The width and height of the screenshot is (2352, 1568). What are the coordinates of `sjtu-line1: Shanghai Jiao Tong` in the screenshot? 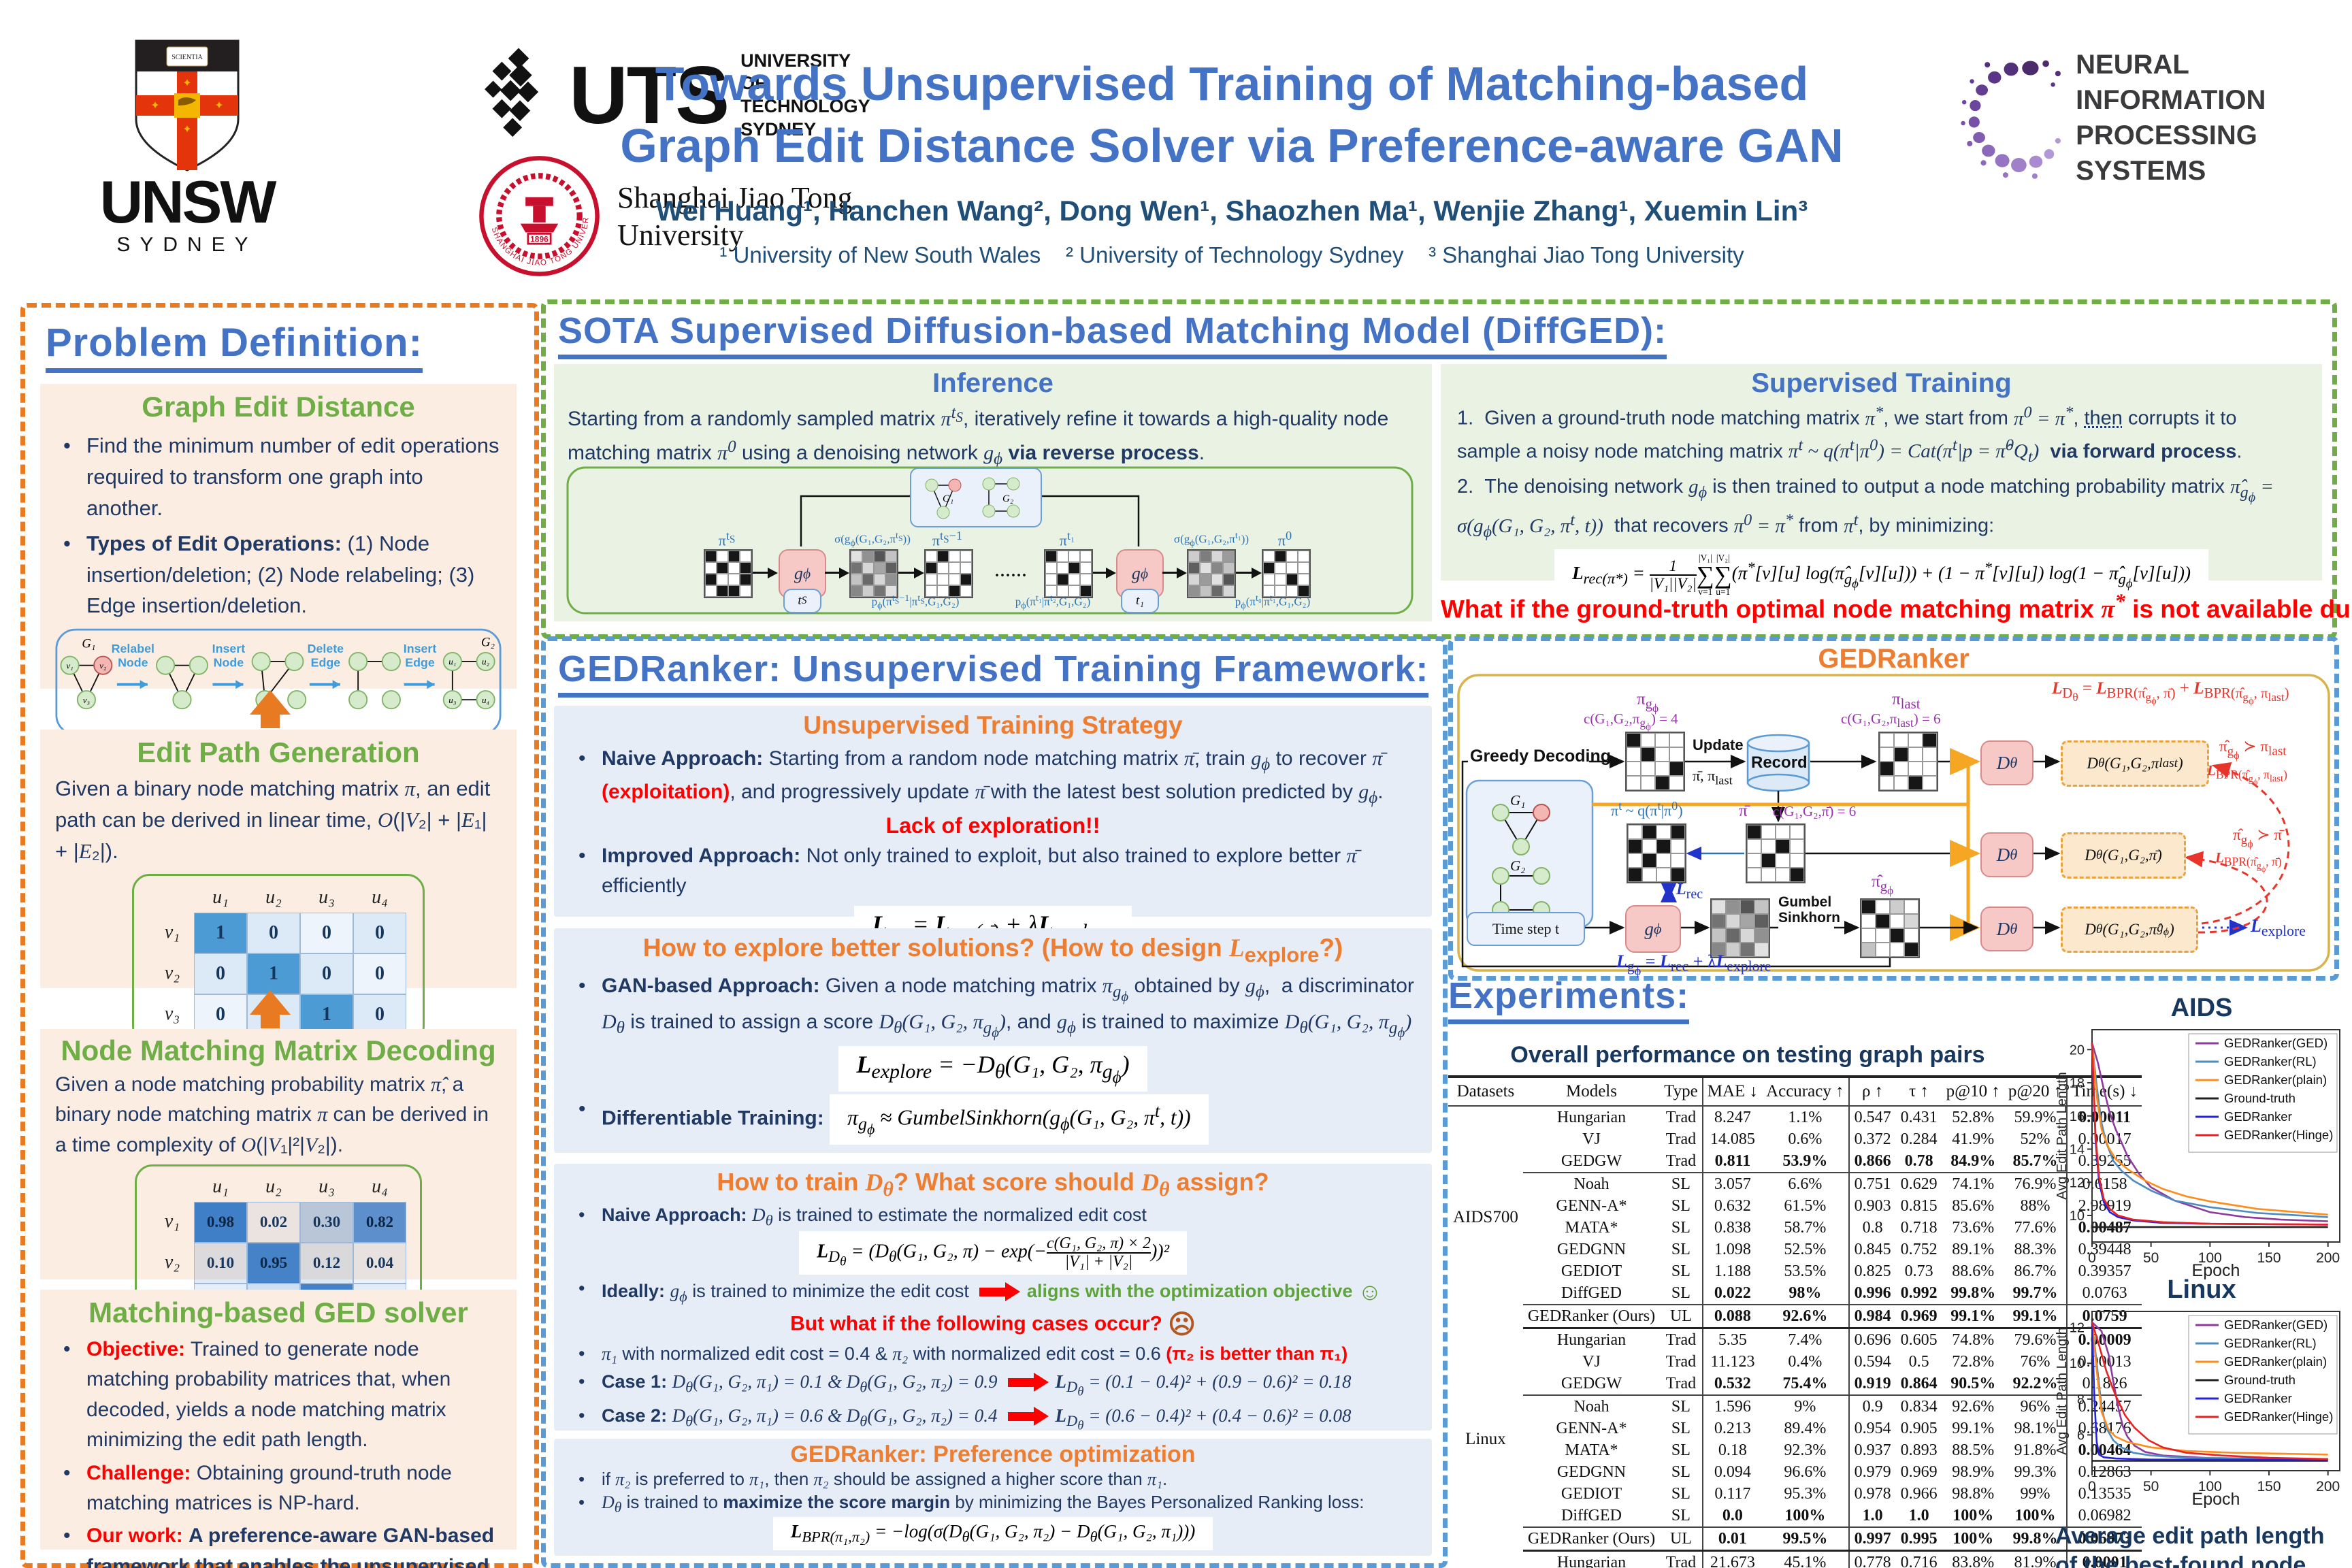 It's located at (735, 197).